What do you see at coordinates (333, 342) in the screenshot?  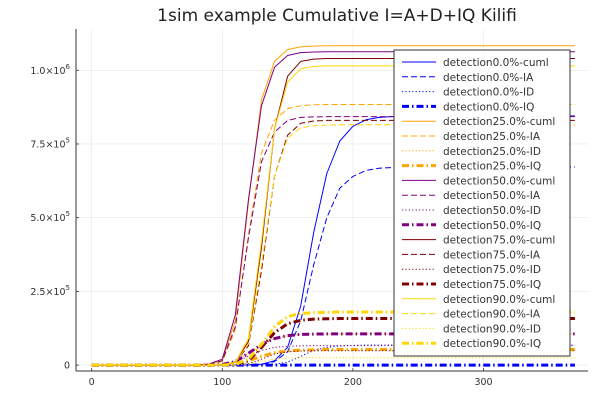 I see `series-line-detection75-0-iq` at bounding box center [333, 342].